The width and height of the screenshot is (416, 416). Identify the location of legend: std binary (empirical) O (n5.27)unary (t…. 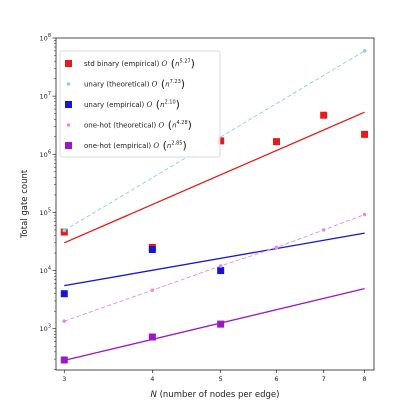
(140, 104).